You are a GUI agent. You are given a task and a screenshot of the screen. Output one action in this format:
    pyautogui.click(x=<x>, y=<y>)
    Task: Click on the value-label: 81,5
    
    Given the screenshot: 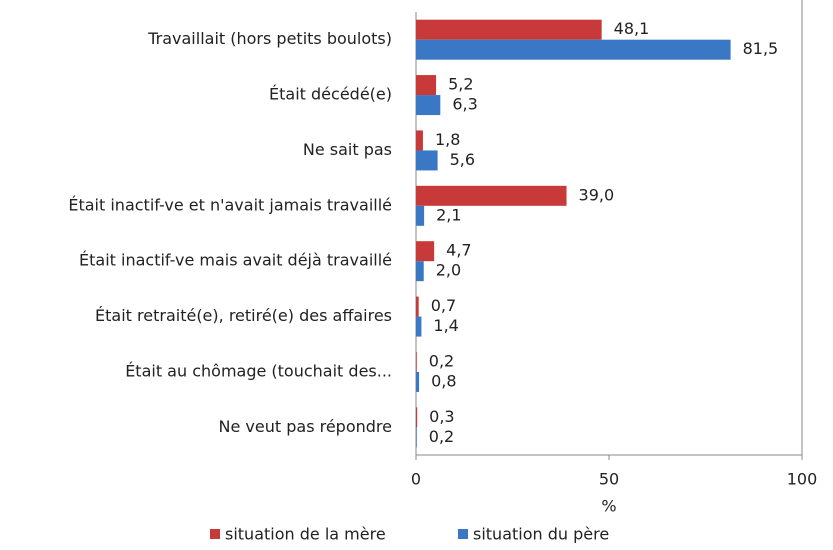 What is the action you would take?
    pyautogui.click(x=761, y=48)
    